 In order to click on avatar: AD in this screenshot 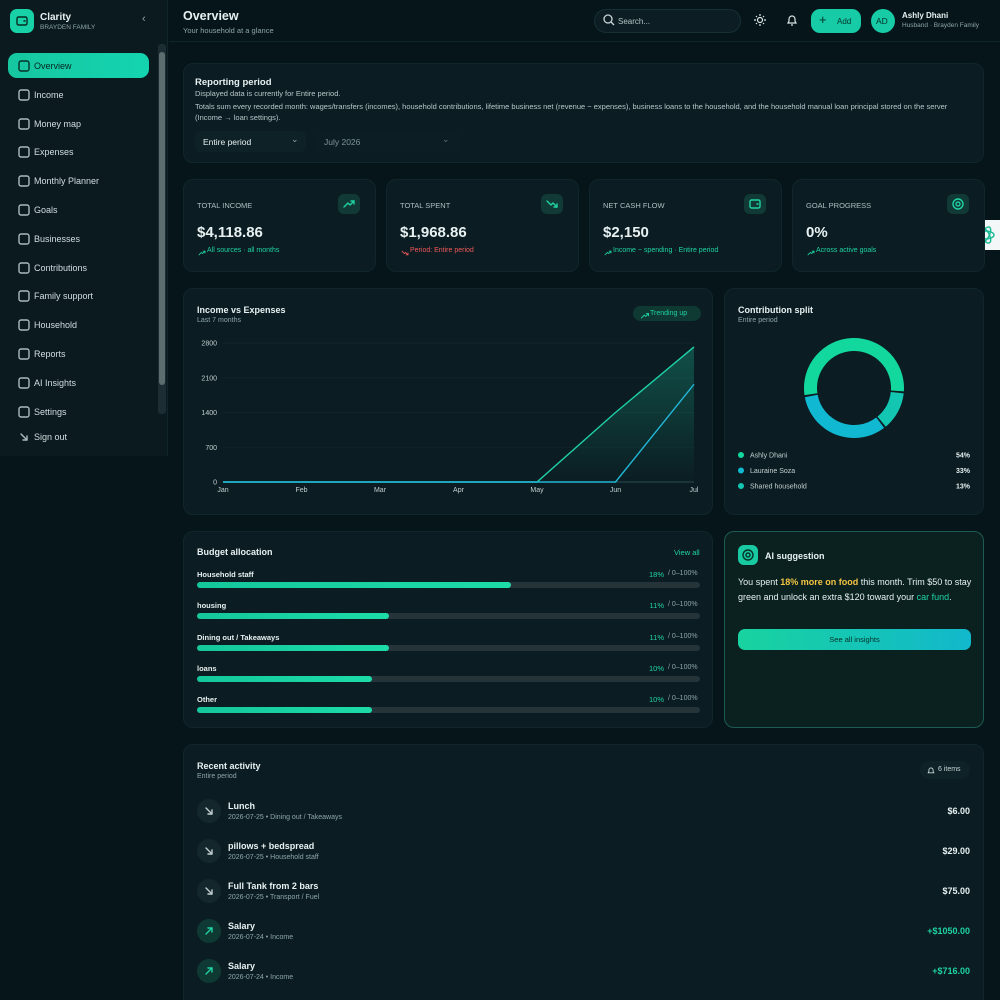, I will do `click(883, 21)`.